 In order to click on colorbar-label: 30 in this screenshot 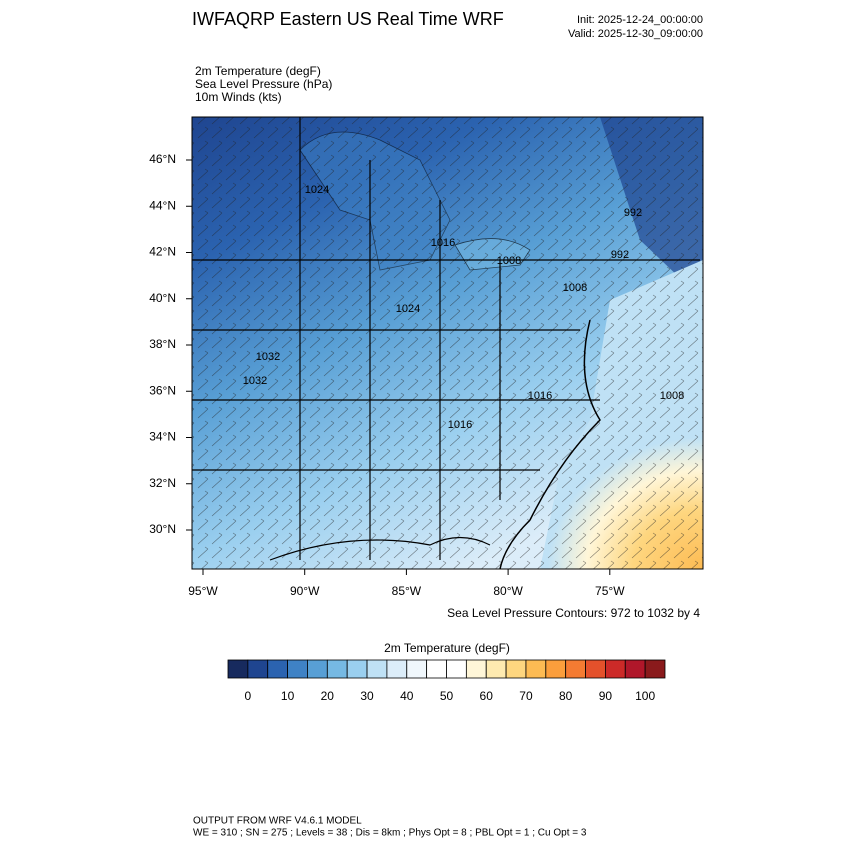, I will do `click(367, 696)`.